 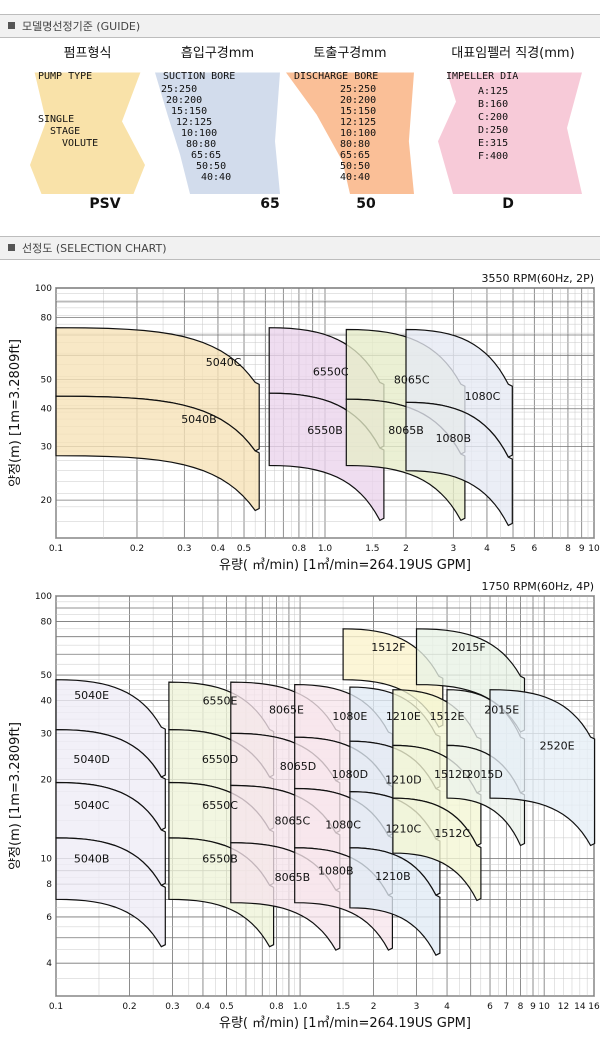 What do you see at coordinates (224, 362) in the screenshot?
I see `region-label-5040C: 5040C` at bounding box center [224, 362].